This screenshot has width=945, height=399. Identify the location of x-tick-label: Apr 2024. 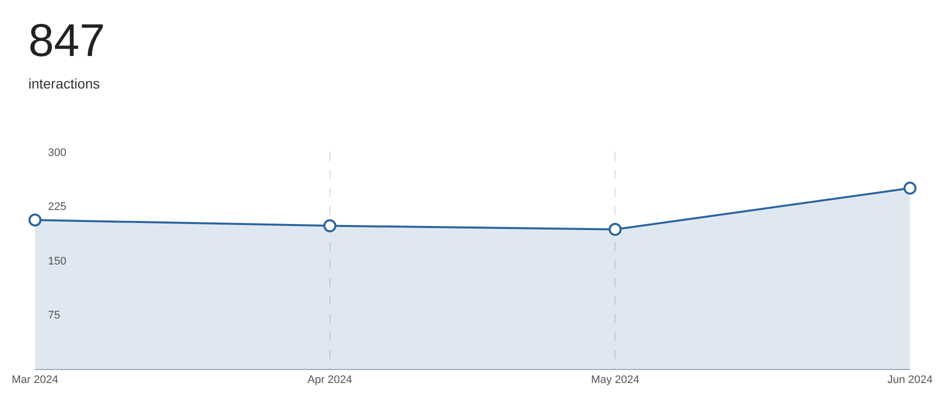
(330, 380).